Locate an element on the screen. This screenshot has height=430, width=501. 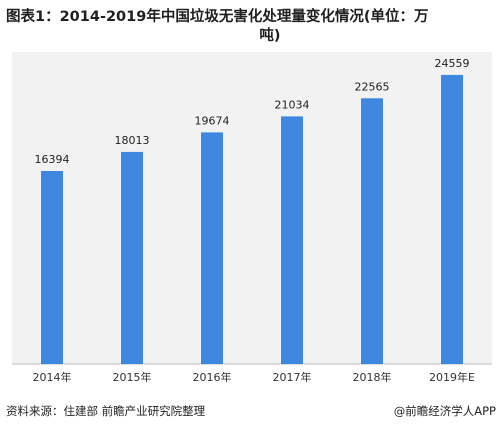
bar-2014年 is located at coordinates (52, 267).